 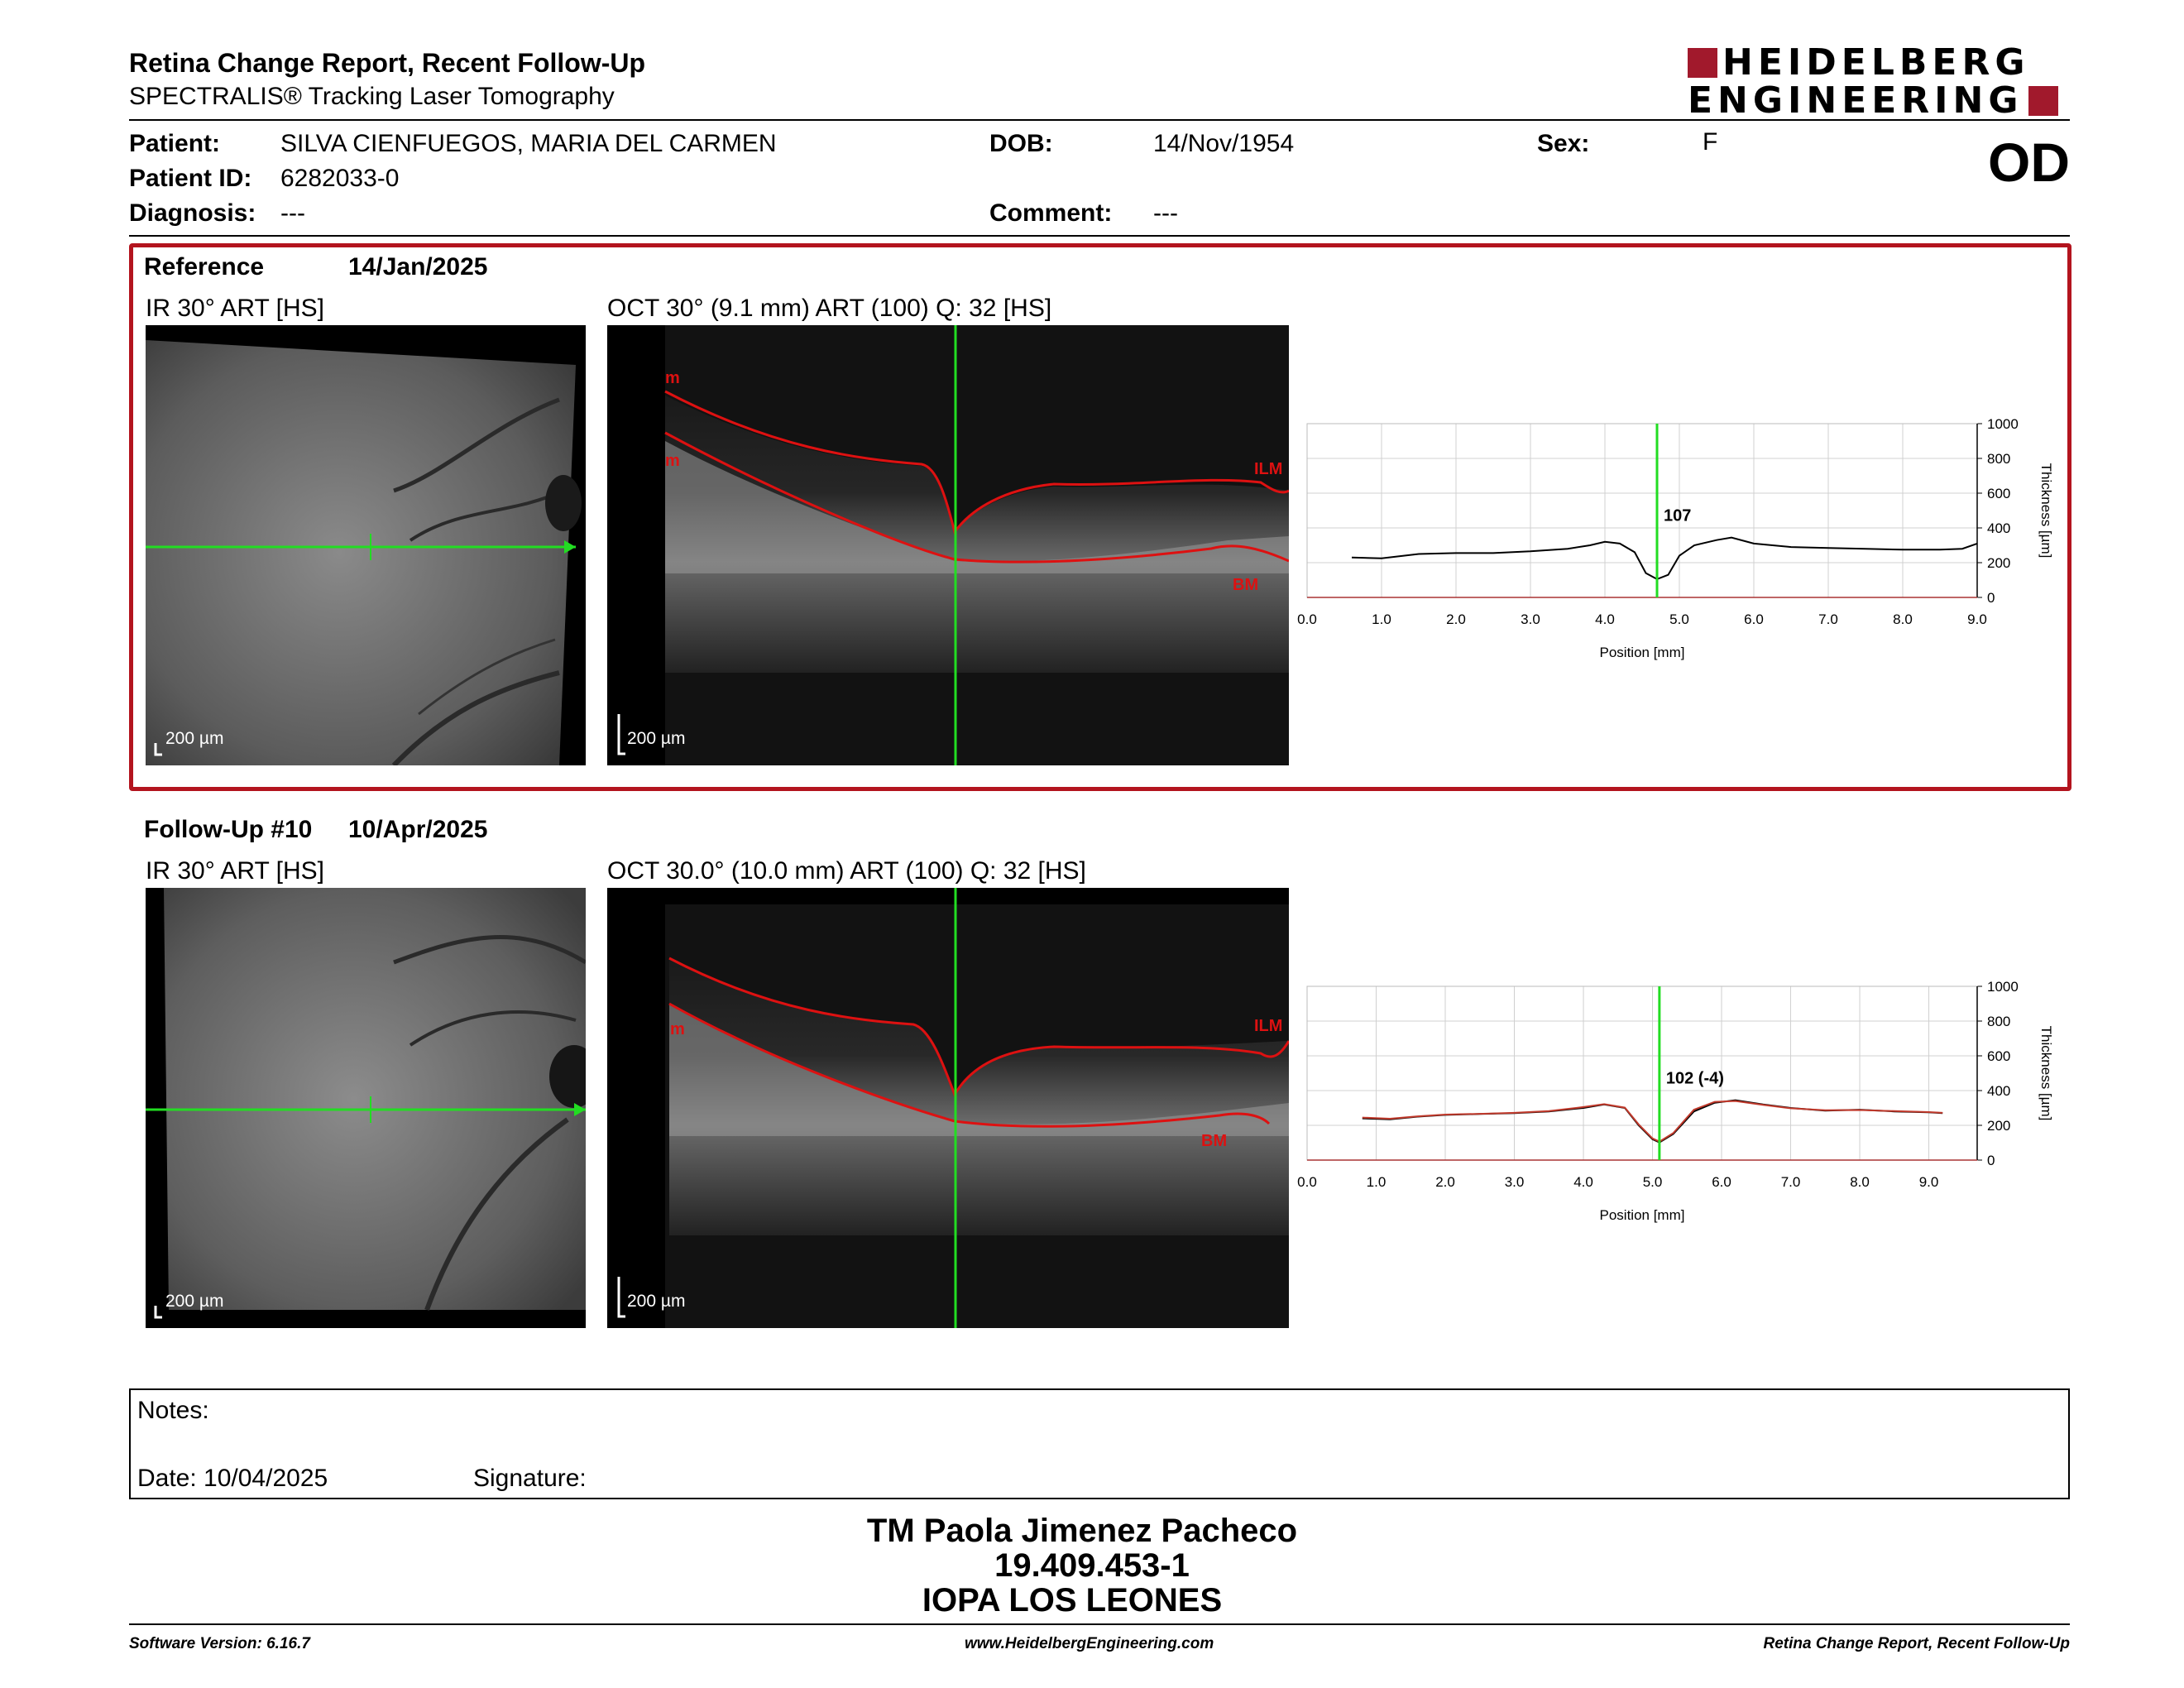 What do you see at coordinates (1092, 1565) in the screenshot?
I see `signatory-id: 19.409.453-1` at bounding box center [1092, 1565].